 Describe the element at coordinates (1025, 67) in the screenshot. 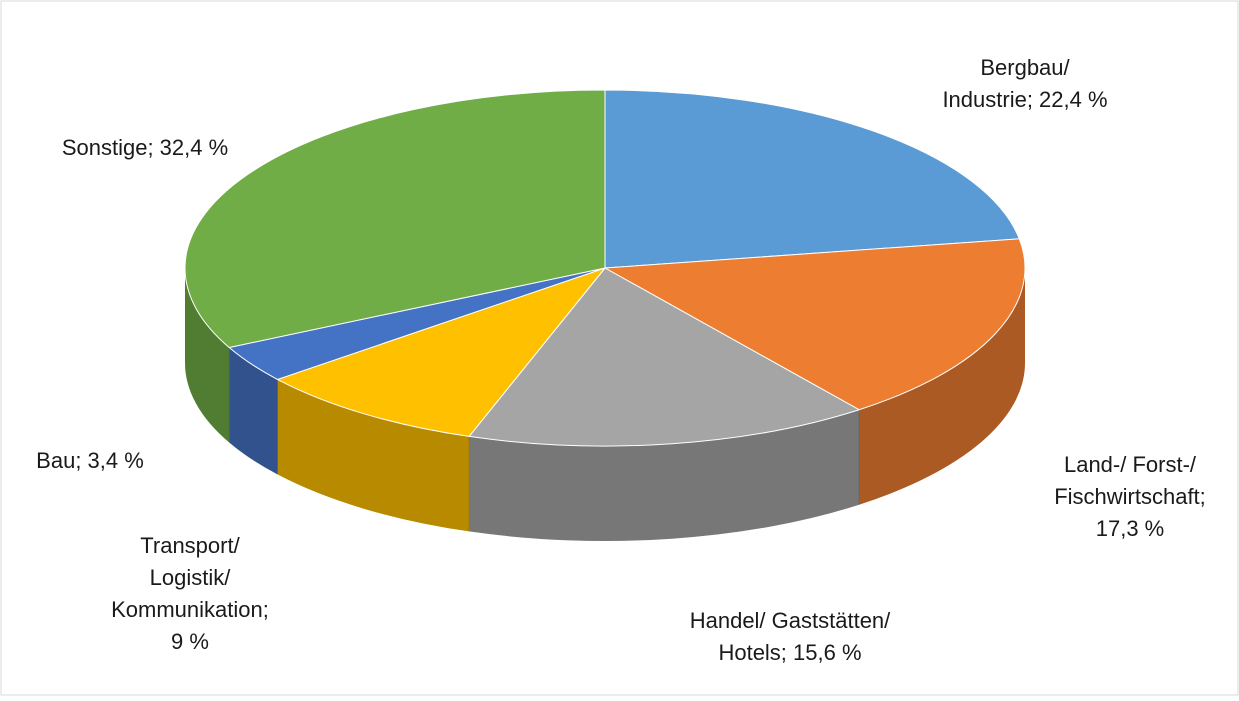

I see `data-label-line: Bergbau/` at that location.